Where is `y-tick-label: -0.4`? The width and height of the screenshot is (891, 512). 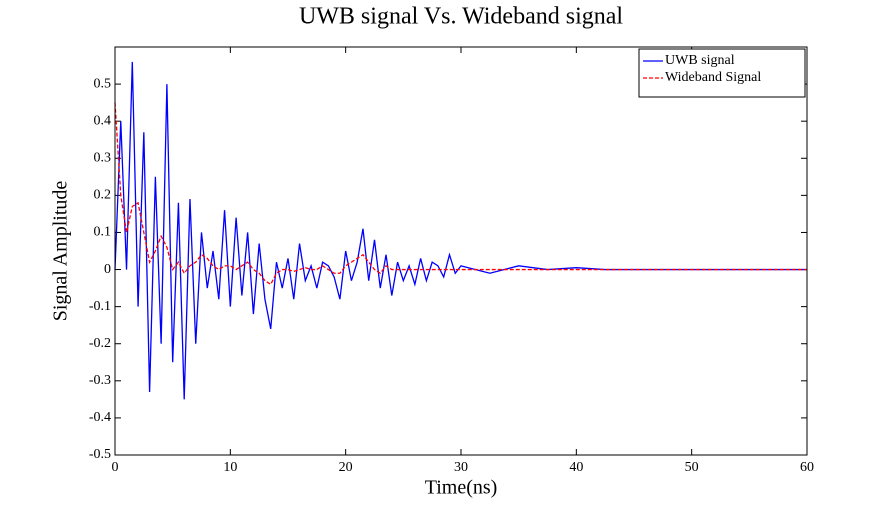
y-tick-label: -0.4 is located at coordinates (100, 417).